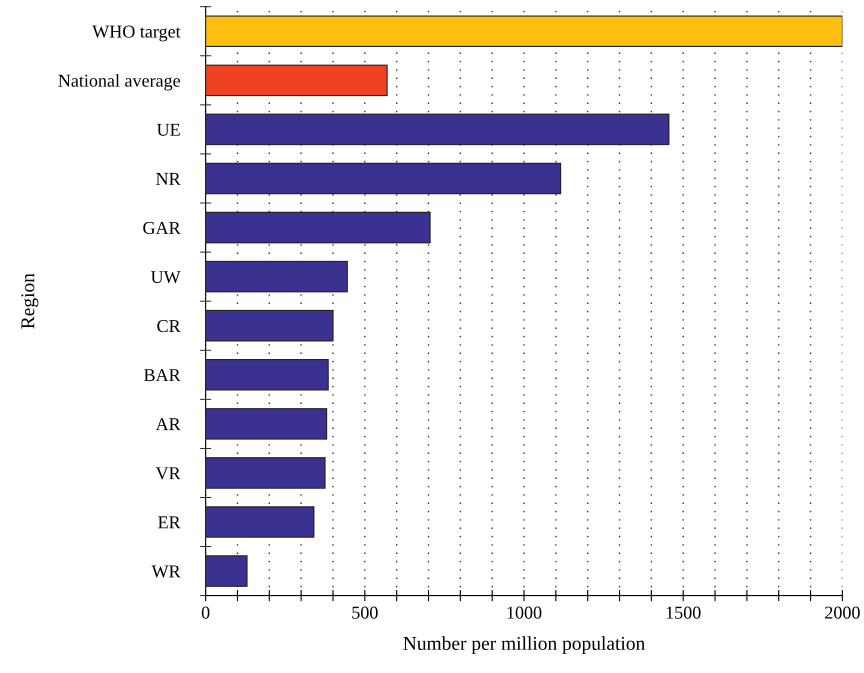 The height and width of the screenshot is (673, 864). What do you see at coordinates (842, 612) in the screenshot?
I see `x-tick-label: 2000` at bounding box center [842, 612].